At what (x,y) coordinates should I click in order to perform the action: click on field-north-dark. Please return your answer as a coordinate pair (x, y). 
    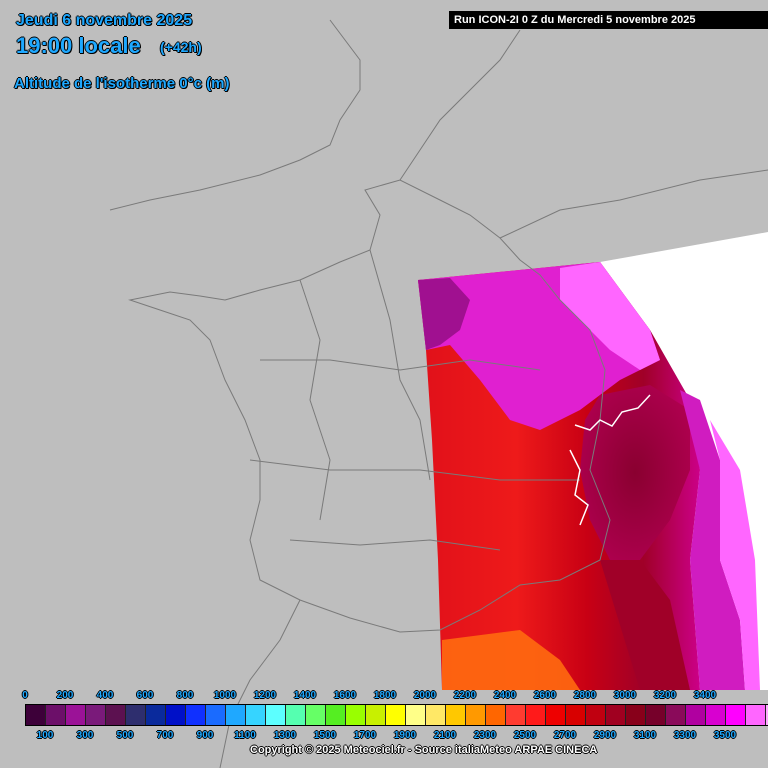
    Looking at the image, I should click on (444, 314).